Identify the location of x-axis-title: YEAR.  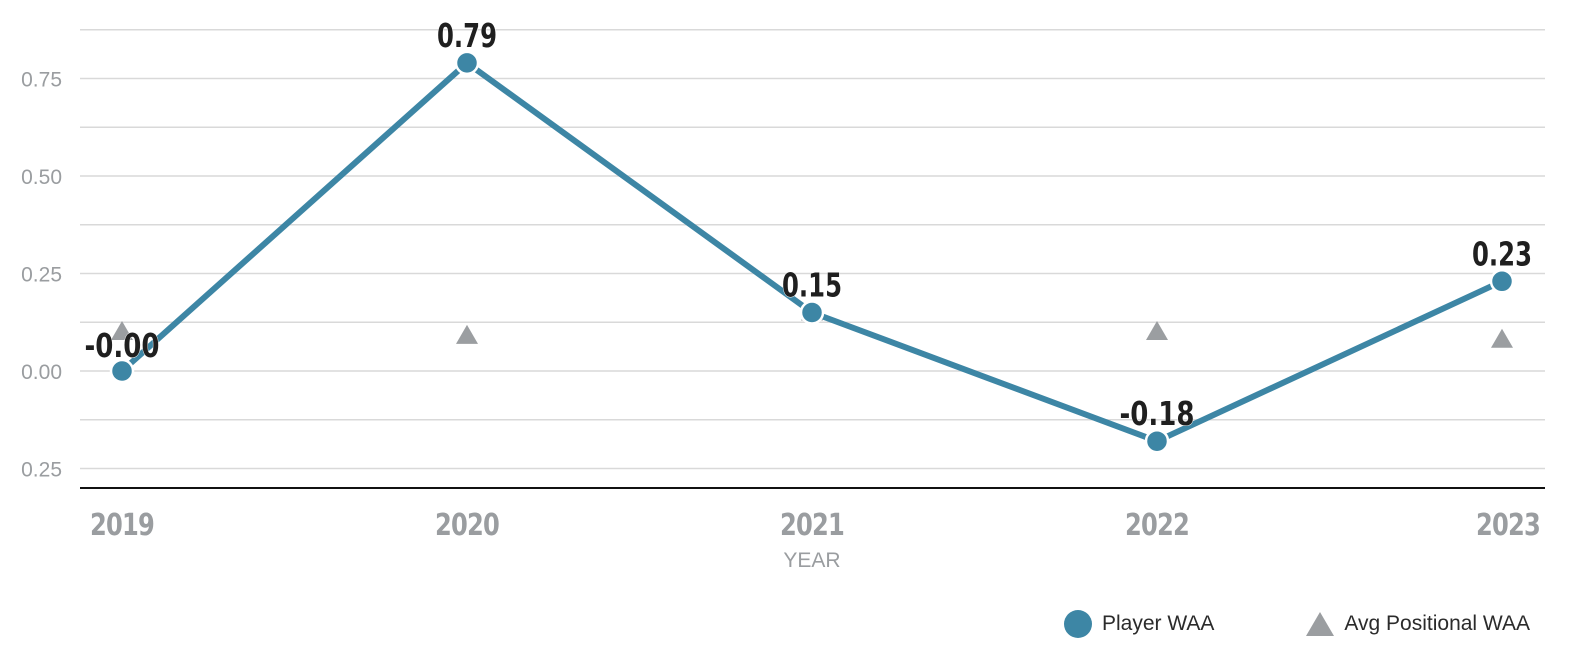
(811, 560).